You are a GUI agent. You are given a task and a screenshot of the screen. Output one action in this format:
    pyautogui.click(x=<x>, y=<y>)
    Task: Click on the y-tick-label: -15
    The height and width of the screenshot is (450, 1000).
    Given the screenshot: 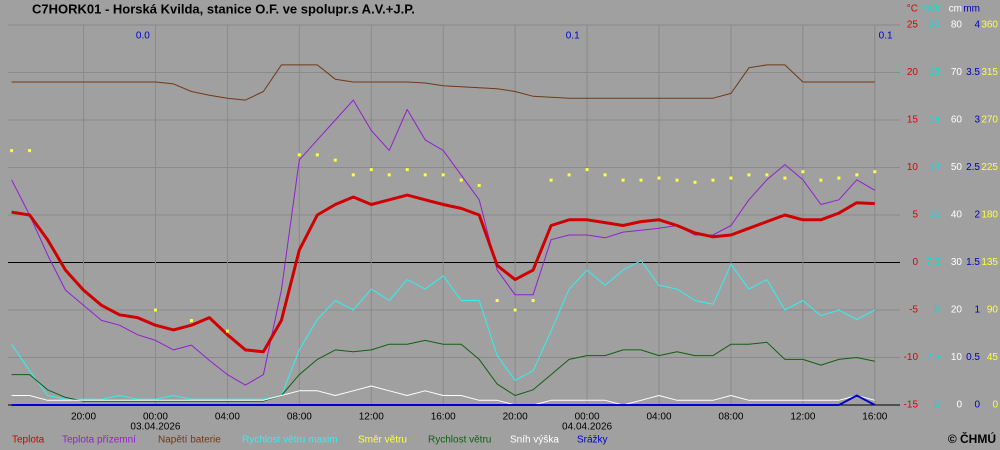 What is the action you would take?
    pyautogui.click(x=911, y=405)
    